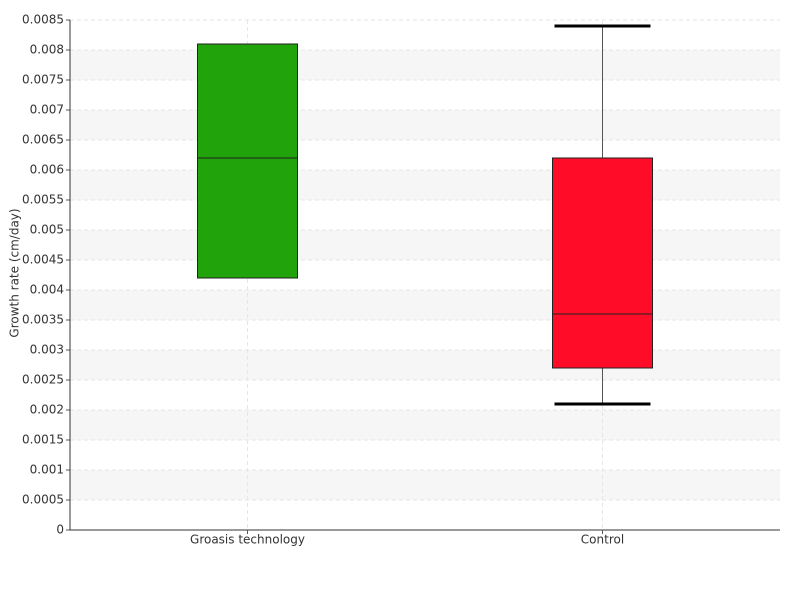 Image resolution: width=800 pixels, height=600 pixels. I want to click on y-tick-label: 0.0015, so click(43, 440).